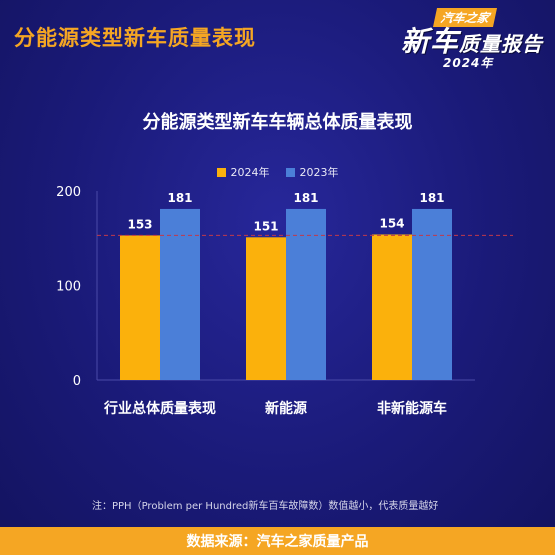 The width and height of the screenshot is (555, 555). Describe the element at coordinates (159, 408) in the screenshot. I see `x-tick-label: 行业总体质量表现` at that location.